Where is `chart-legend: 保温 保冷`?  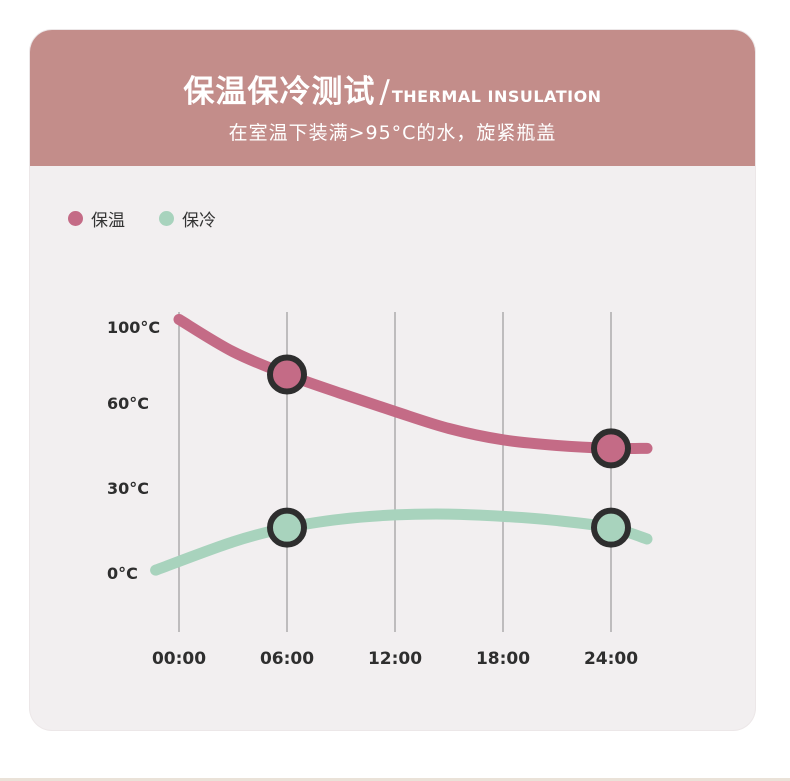 chart-legend: 保温 保冷 is located at coordinates (159, 218).